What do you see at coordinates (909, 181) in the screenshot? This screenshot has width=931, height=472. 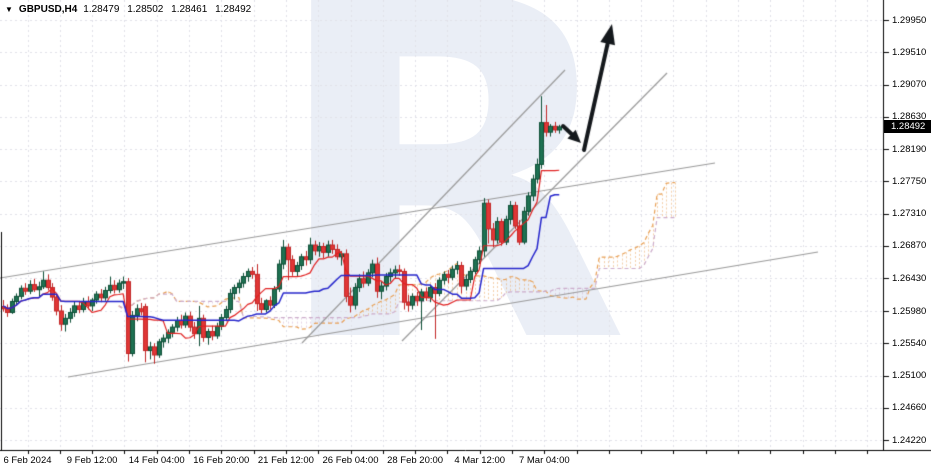 I see `y-axis-label: 1.27750` at bounding box center [909, 181].